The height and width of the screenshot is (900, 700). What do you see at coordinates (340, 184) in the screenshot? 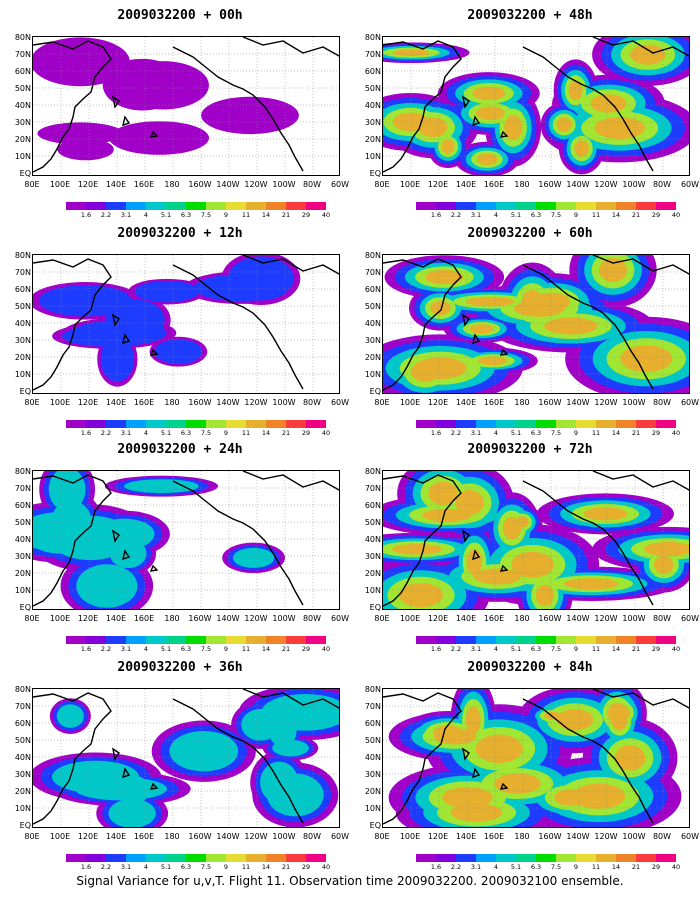
I see `lon-label: 60W` at bounding box center [340, 184].